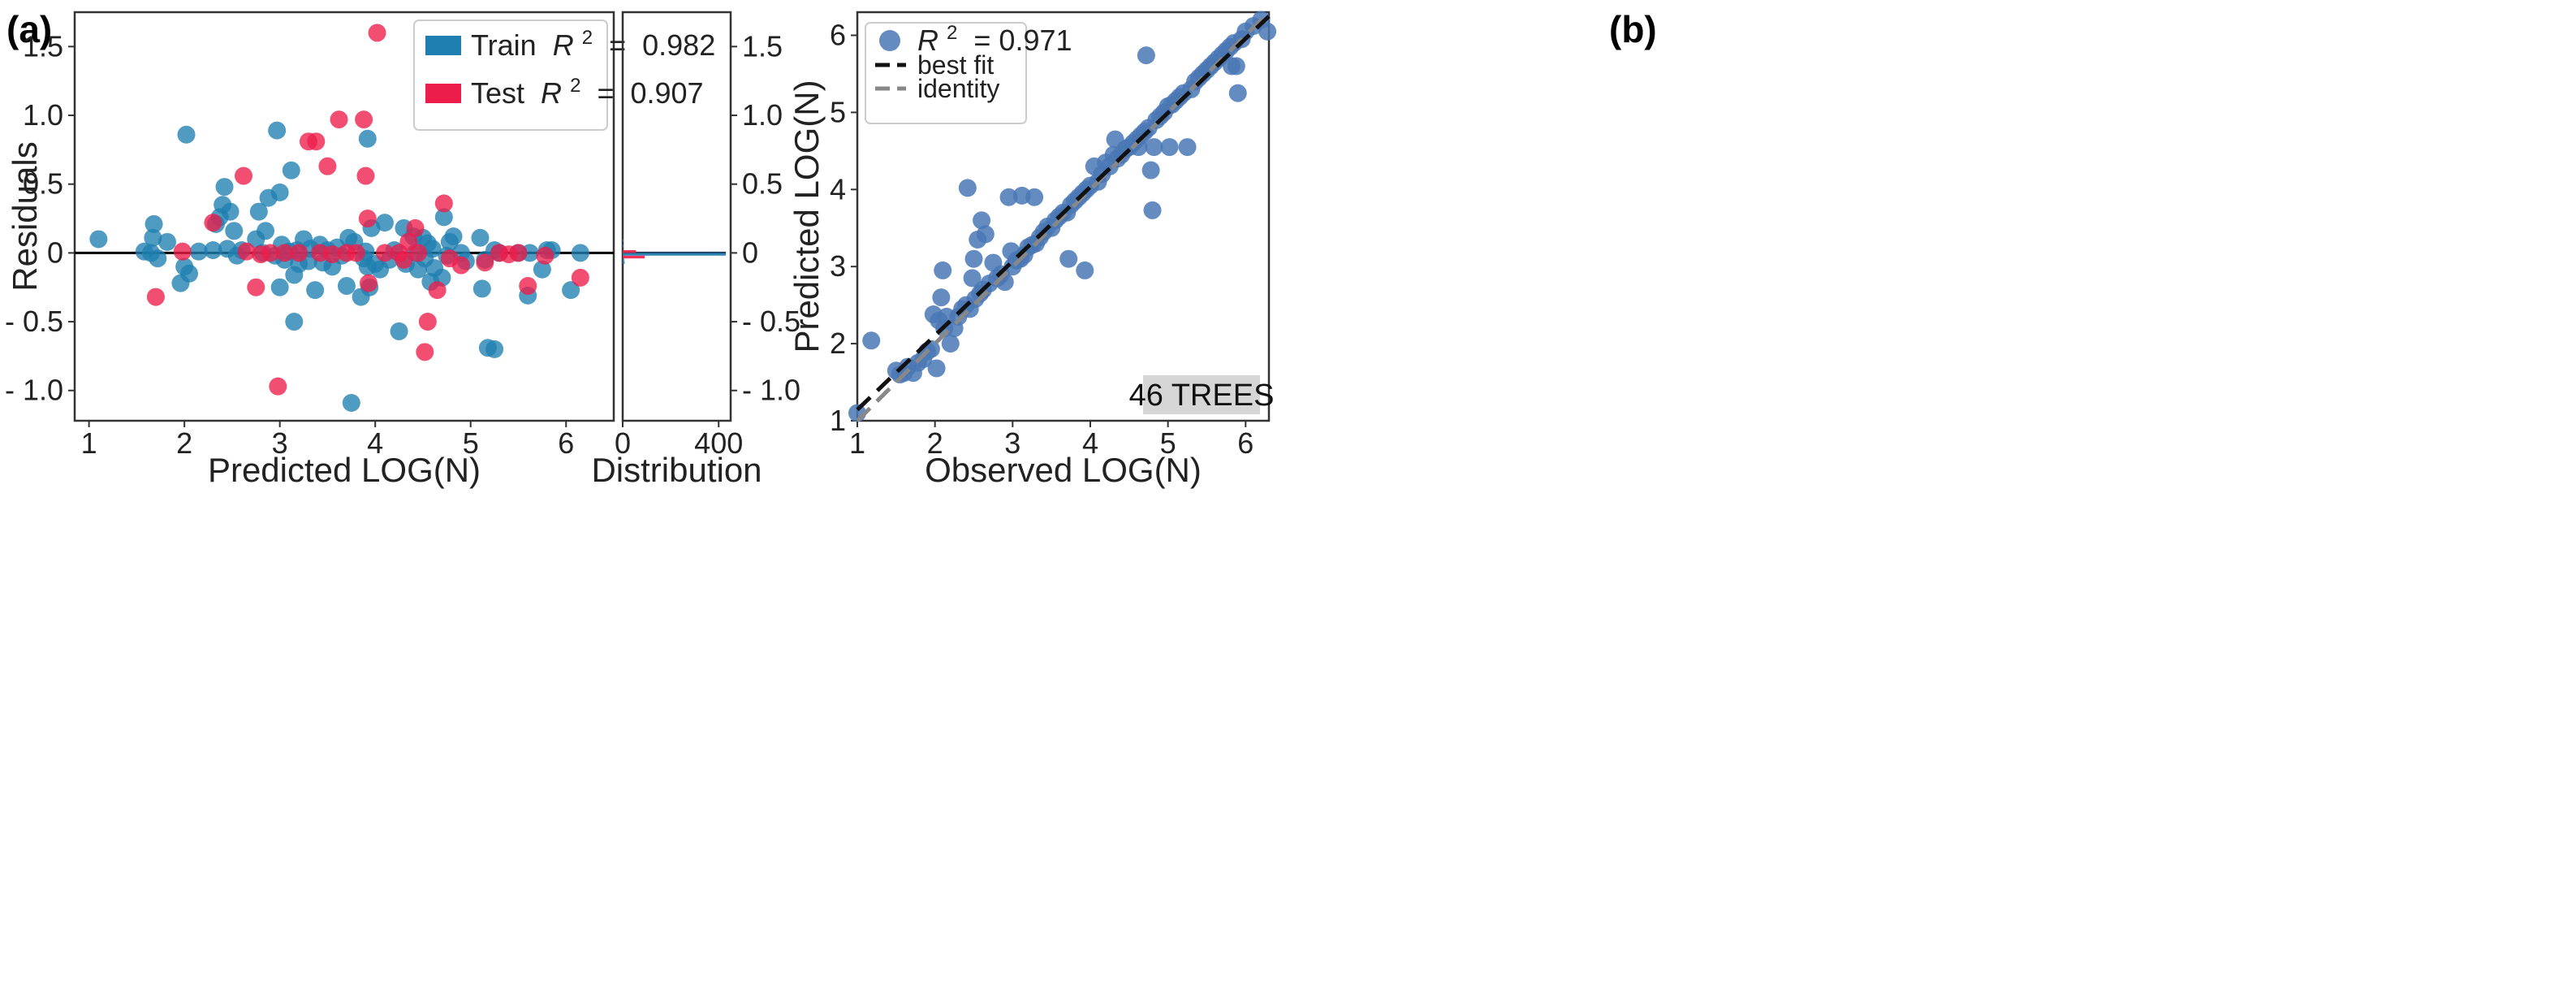  I want to click on distribution-y-tick-label: 1.5, so click(762, 46).